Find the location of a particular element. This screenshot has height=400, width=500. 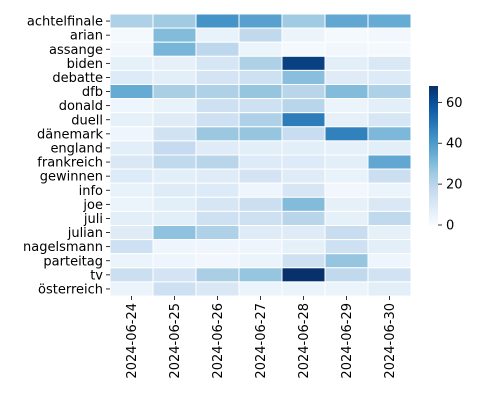

colorbar-tick-label: 60 is located at coordinates (454, 103).